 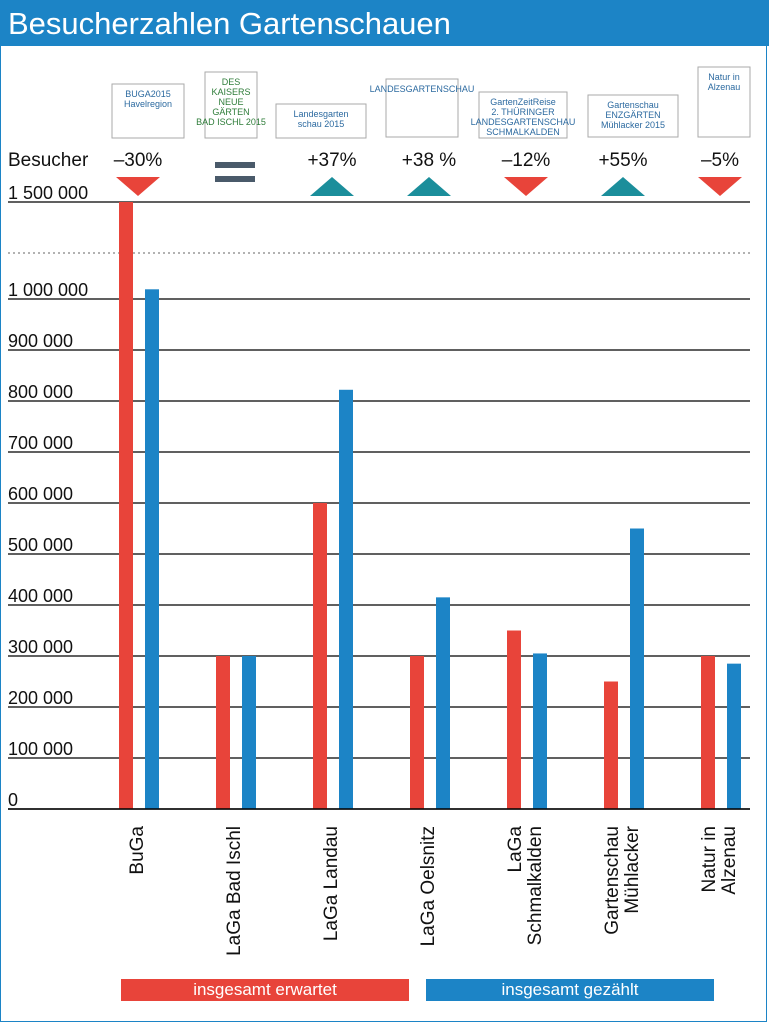 I want to click on legend-counted-label: insgesamt gezählt, so click(x=570, y=989).